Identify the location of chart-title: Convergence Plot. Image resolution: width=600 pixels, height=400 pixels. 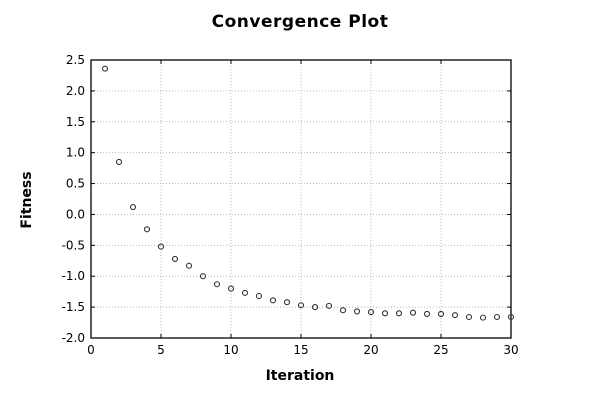
(300, 22).